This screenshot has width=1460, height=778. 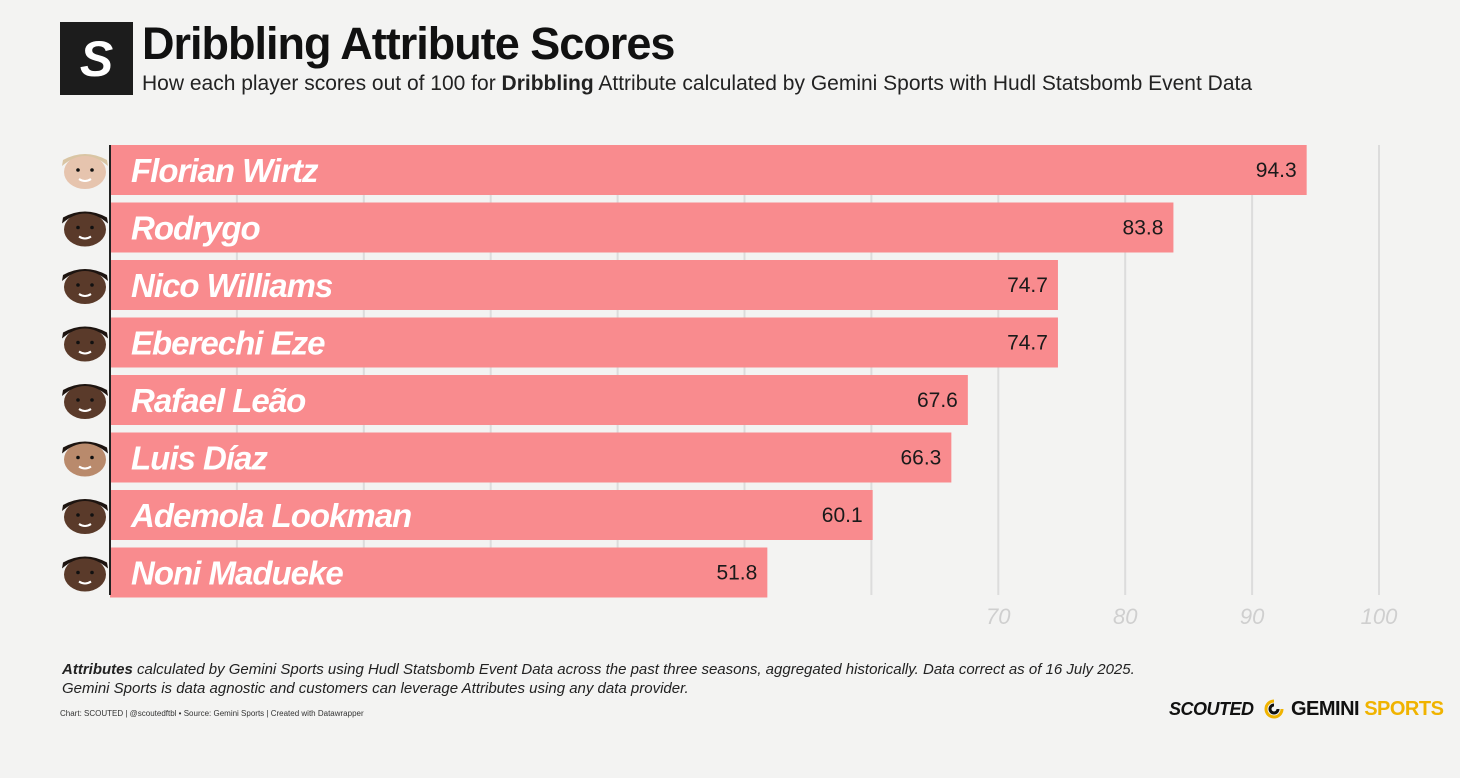 I want to click on bar-row: Ademola Lookman 60.1, so click(x=491, y=515).